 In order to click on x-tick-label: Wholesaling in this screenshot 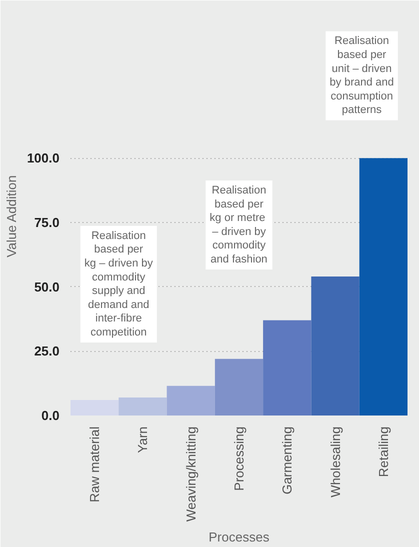, I will do `click(335, 462)`.